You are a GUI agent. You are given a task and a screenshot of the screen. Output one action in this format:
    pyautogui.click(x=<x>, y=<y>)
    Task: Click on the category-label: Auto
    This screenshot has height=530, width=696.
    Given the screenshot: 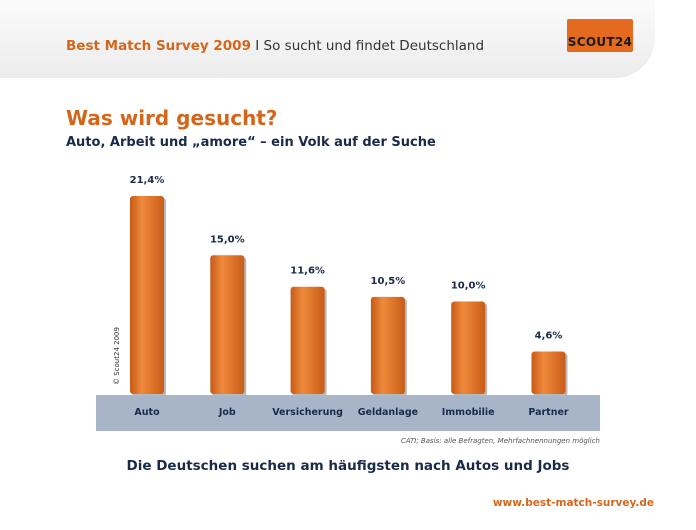 What is the action you would take?
    pyautogui.click(x=147, y=412)
    